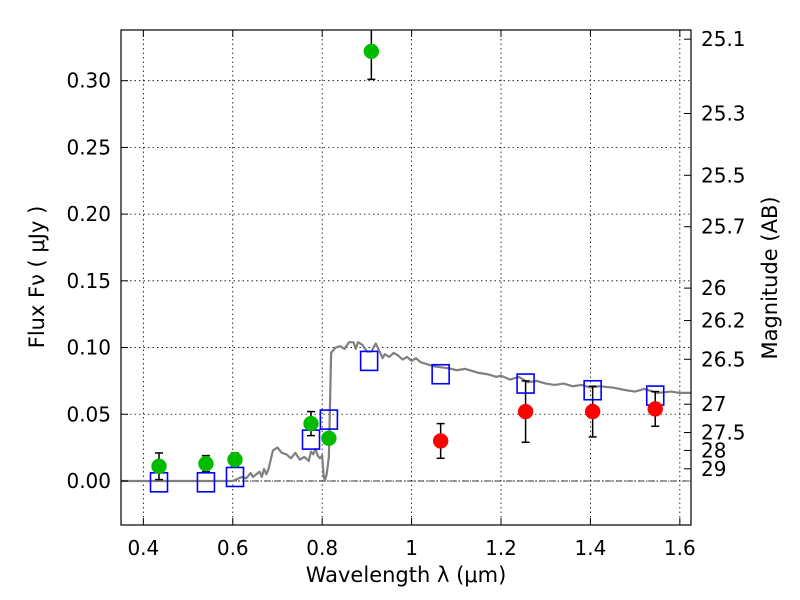 This screenshot has width=800, height=600. What do you see at coordinates (88, 214) in the screenshot?
I see `y-tick-label: 0.20` at bounding box center [88, 214].